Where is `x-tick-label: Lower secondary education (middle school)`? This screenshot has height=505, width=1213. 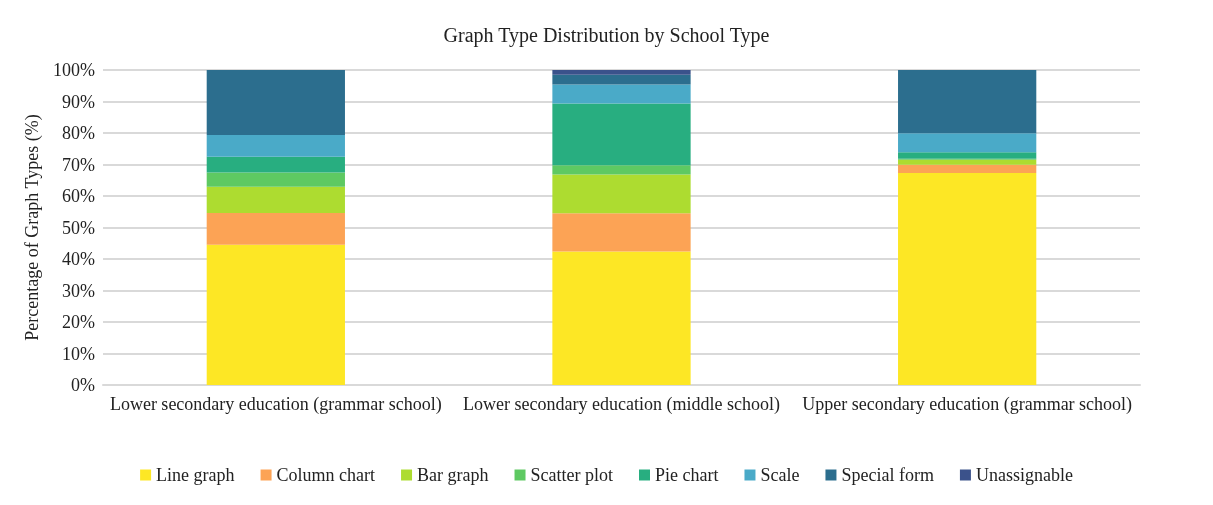
x-tick-label: Lower secondary education (middle school) is located at coordinates (621, 404).